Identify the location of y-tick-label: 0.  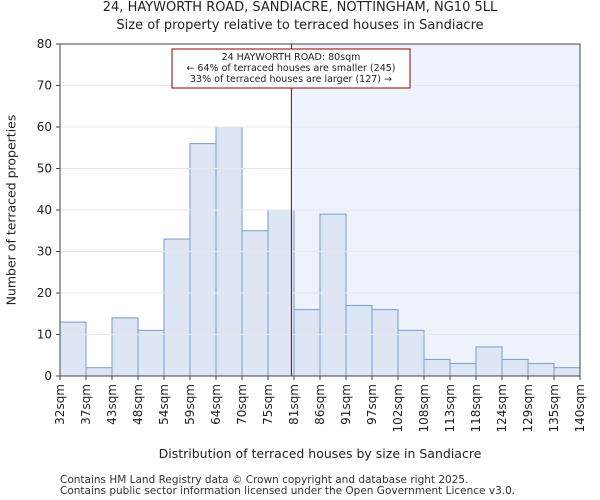
(48, 376).